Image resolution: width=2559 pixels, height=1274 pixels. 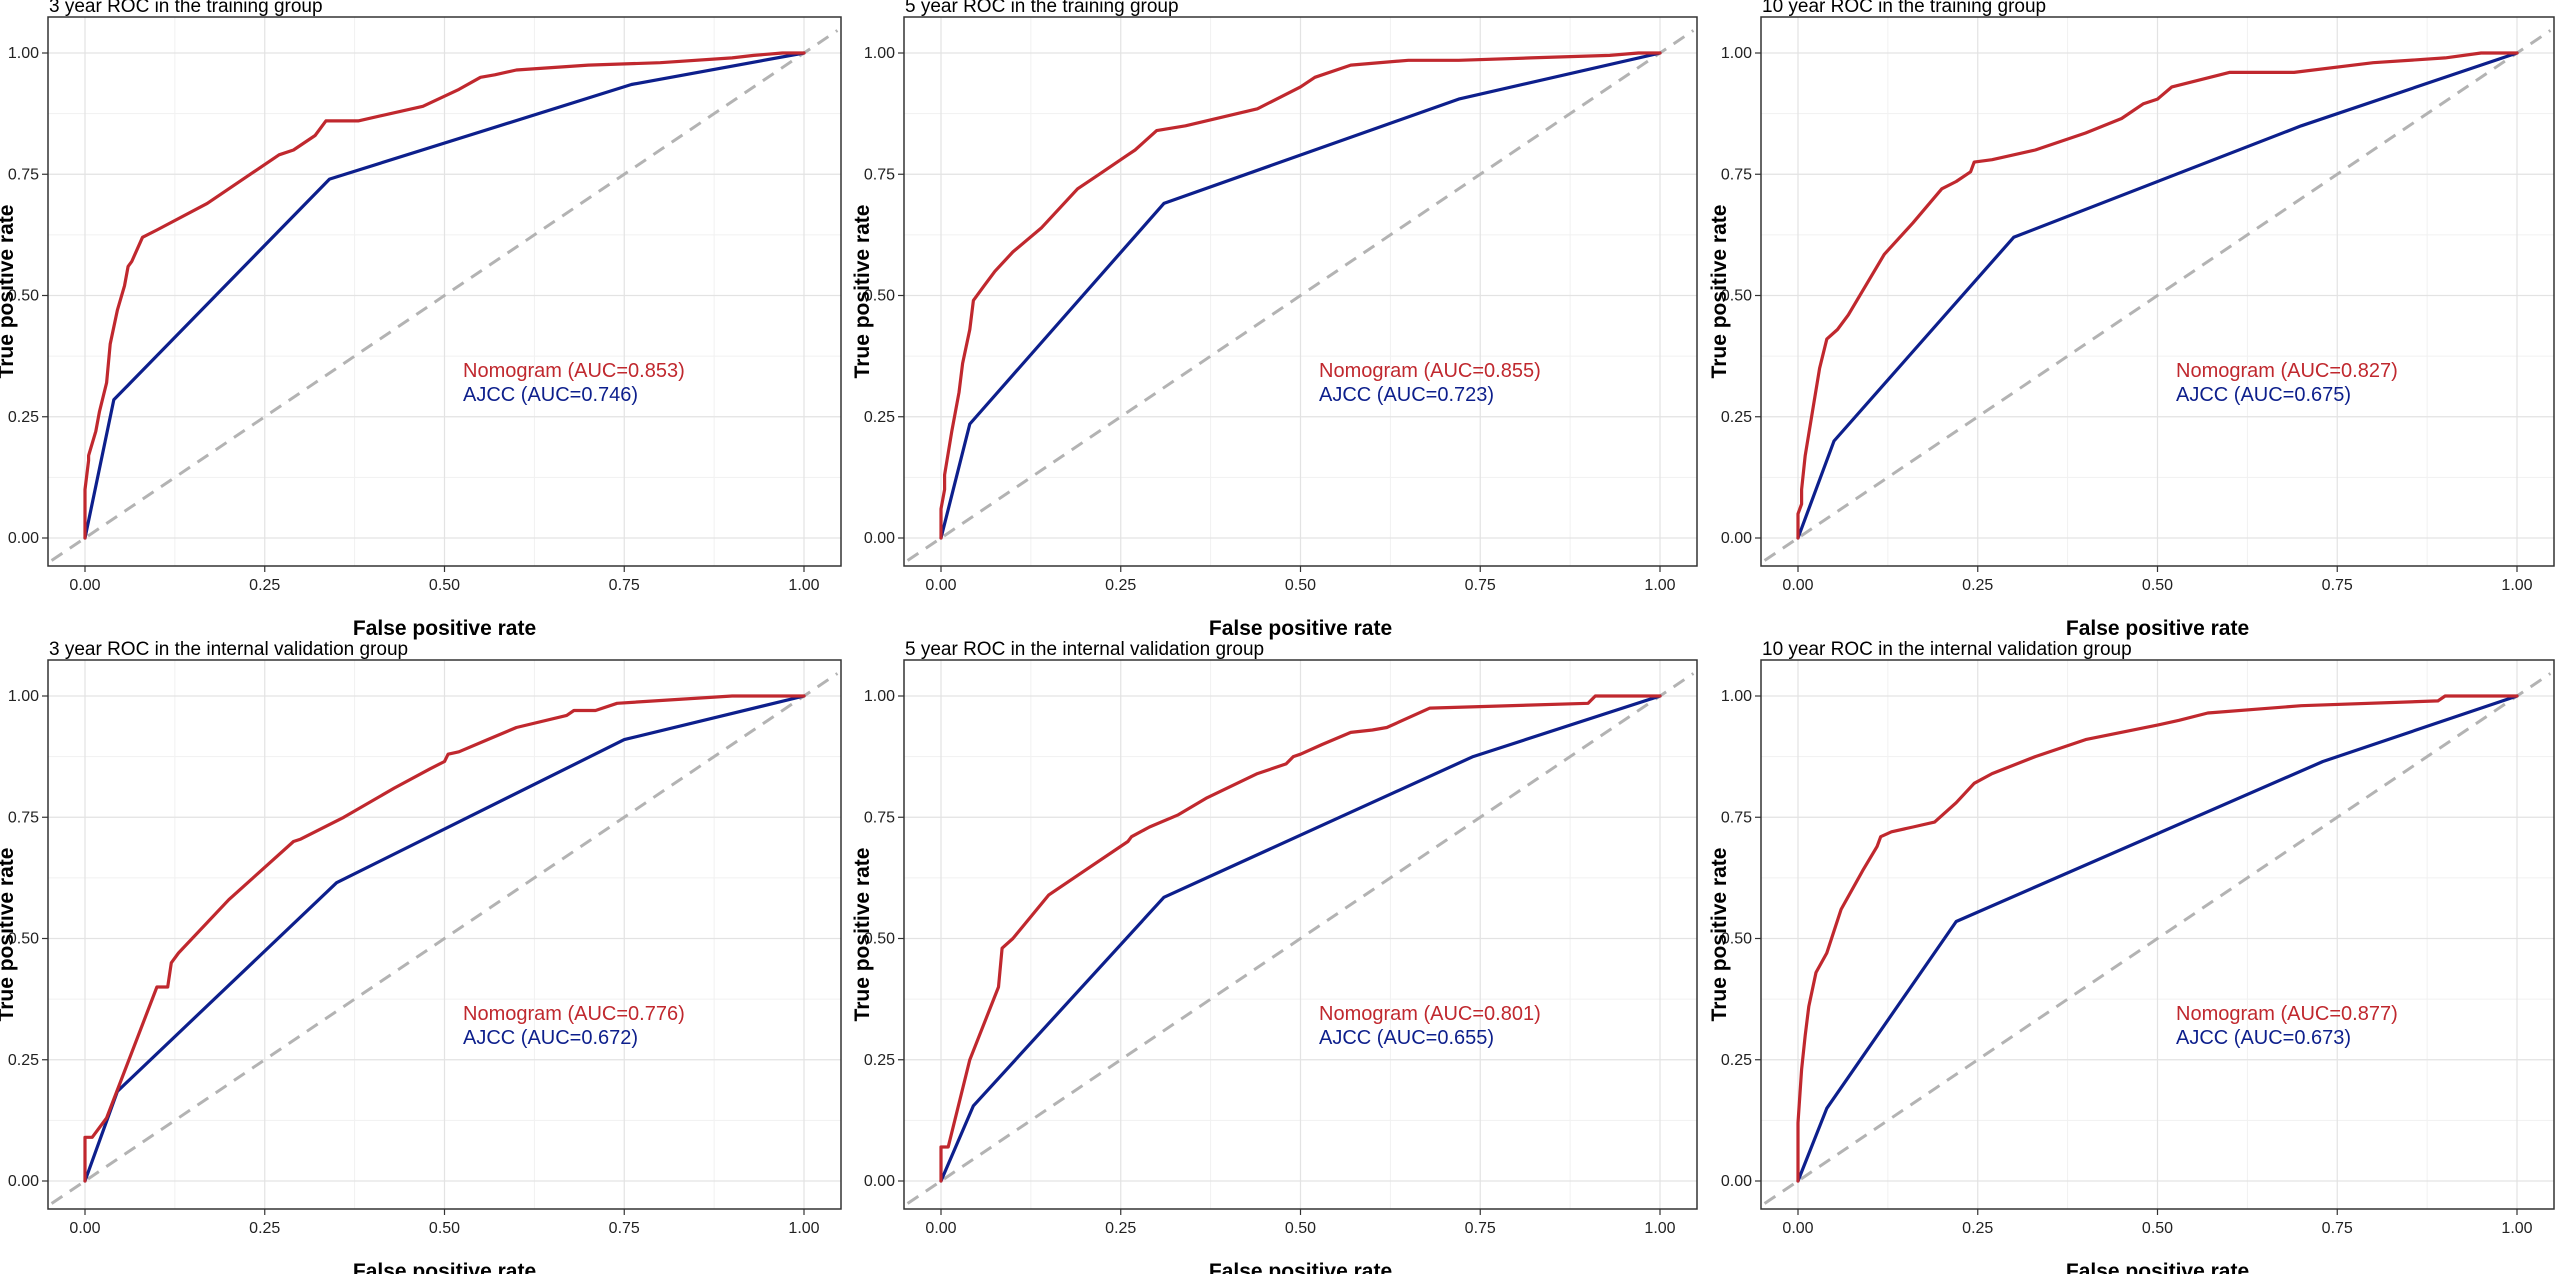 I want to click on nomogram-auc-label: Nomogram (AUC=0.827), so click(x=2287, y=371).